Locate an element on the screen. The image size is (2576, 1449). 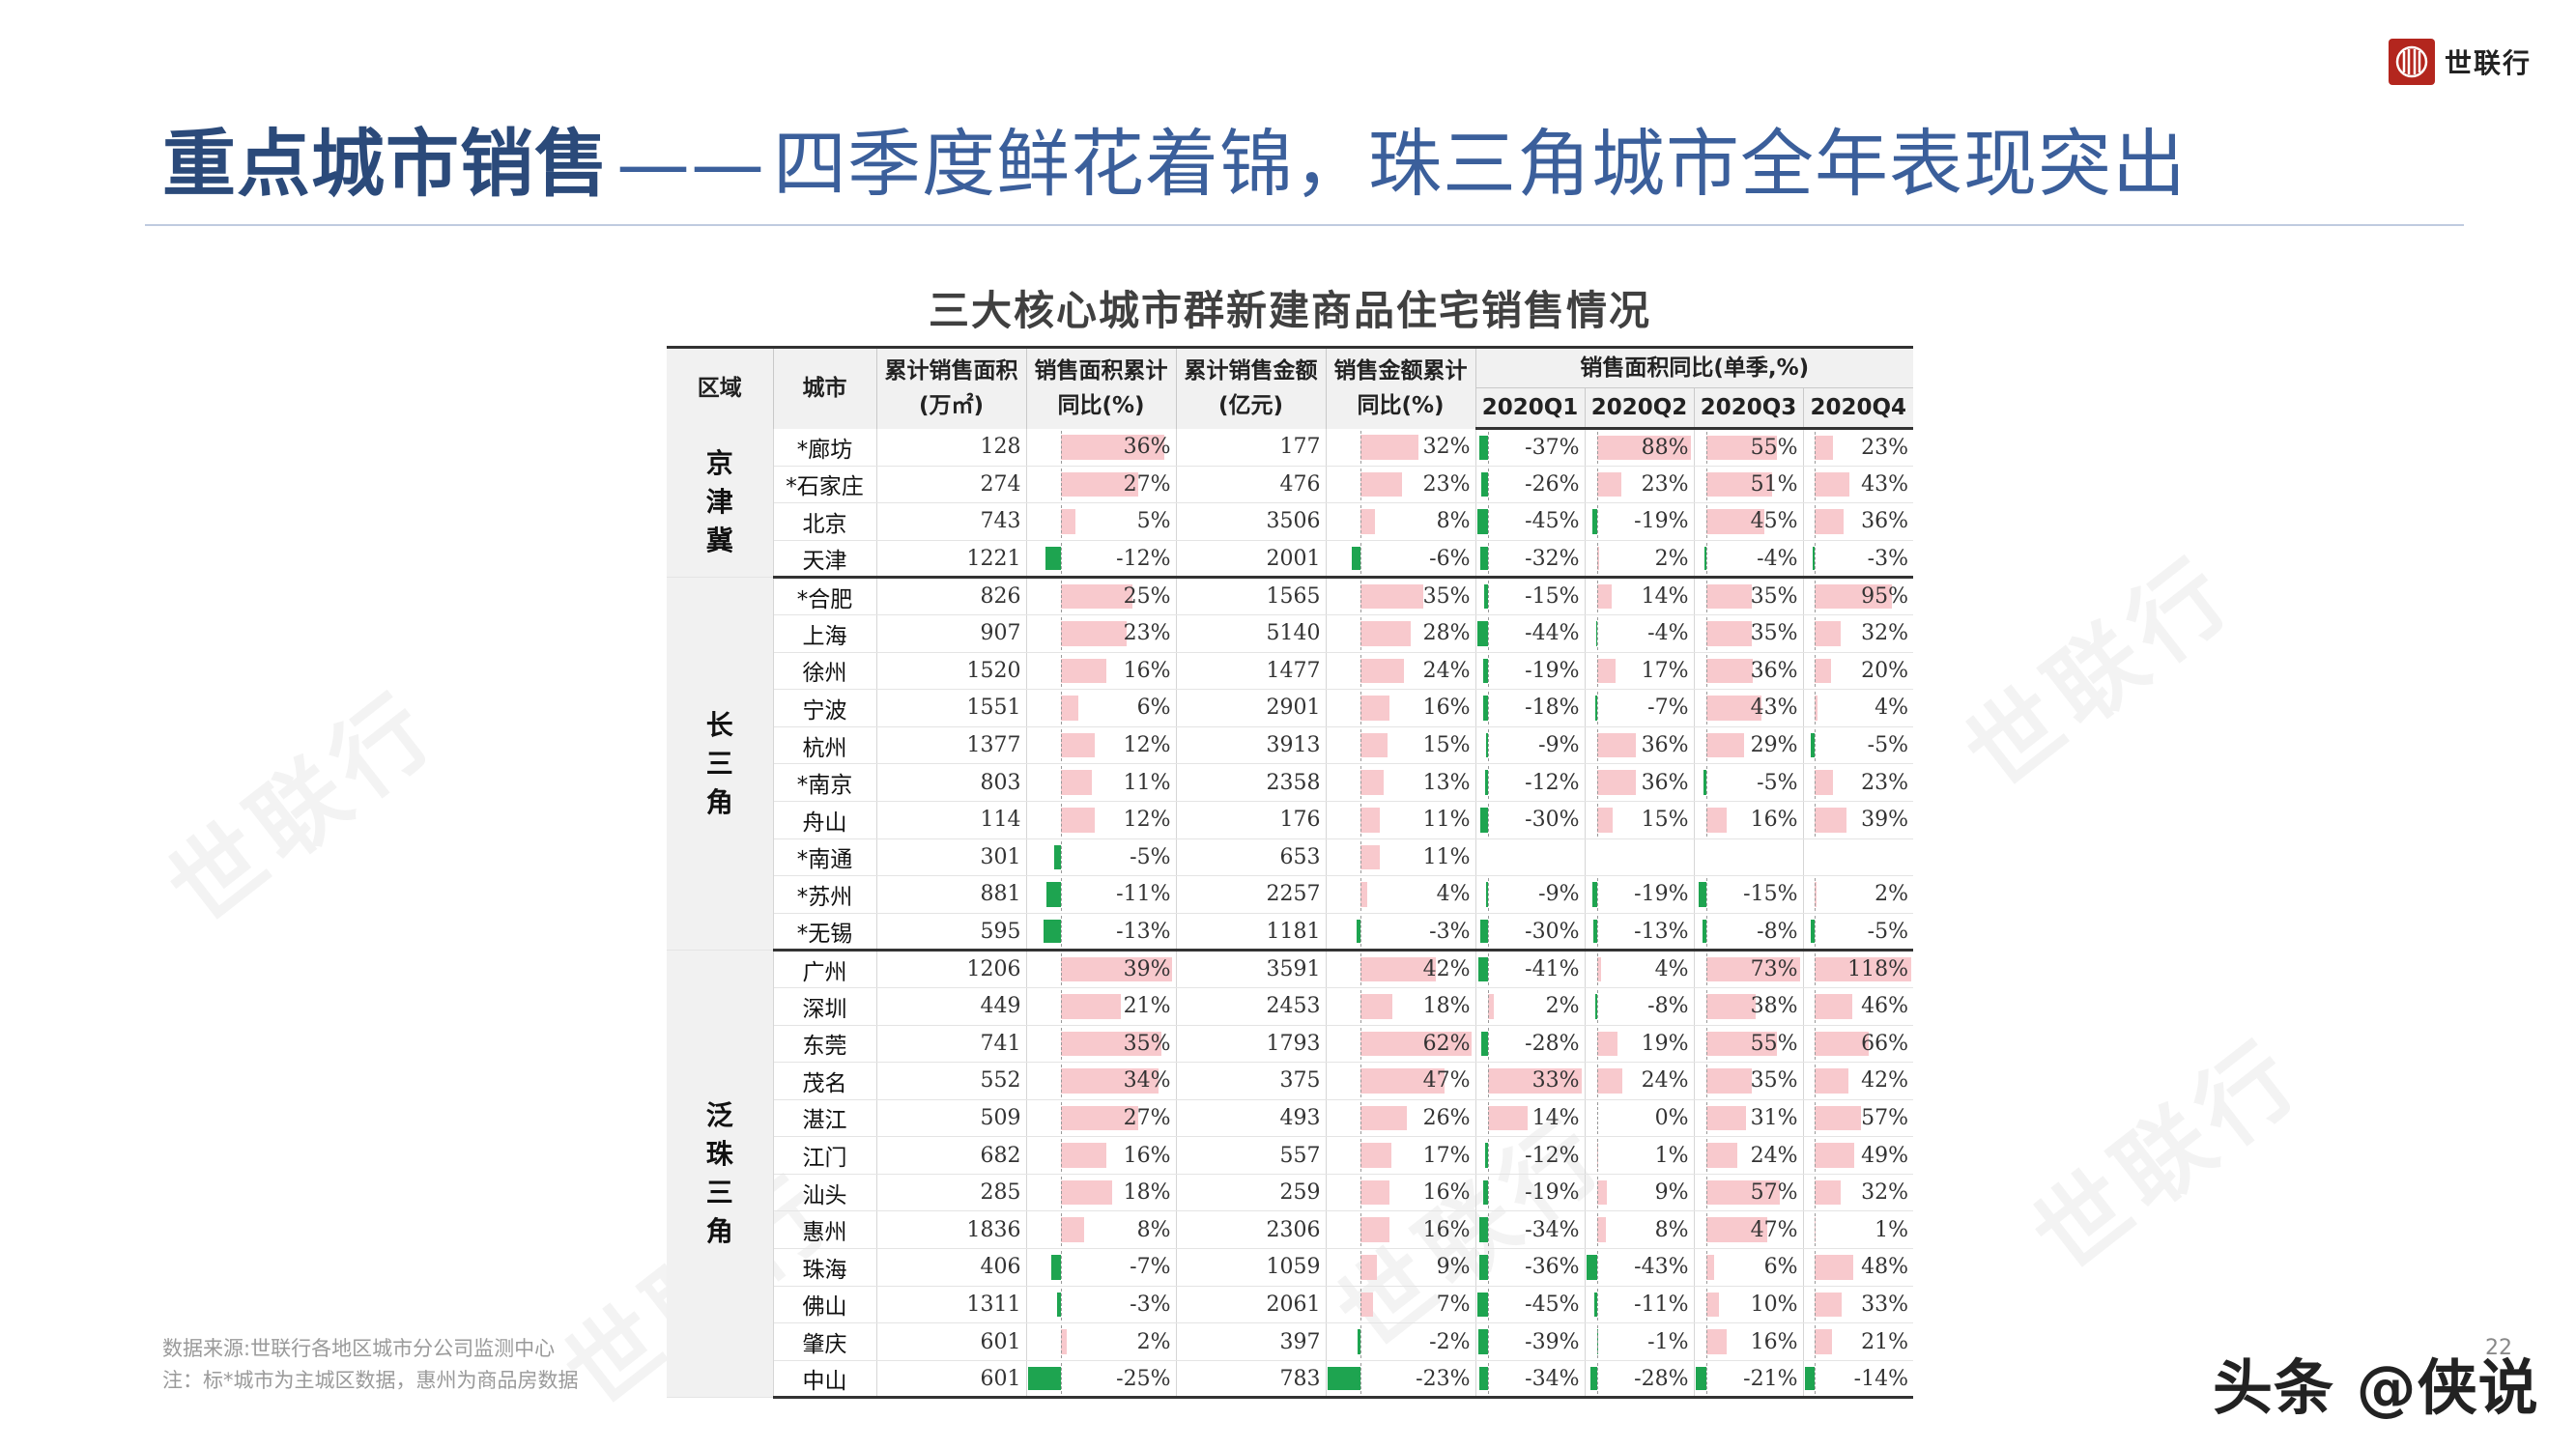
value-cell: 177 is located at coordinates (1252, 447).